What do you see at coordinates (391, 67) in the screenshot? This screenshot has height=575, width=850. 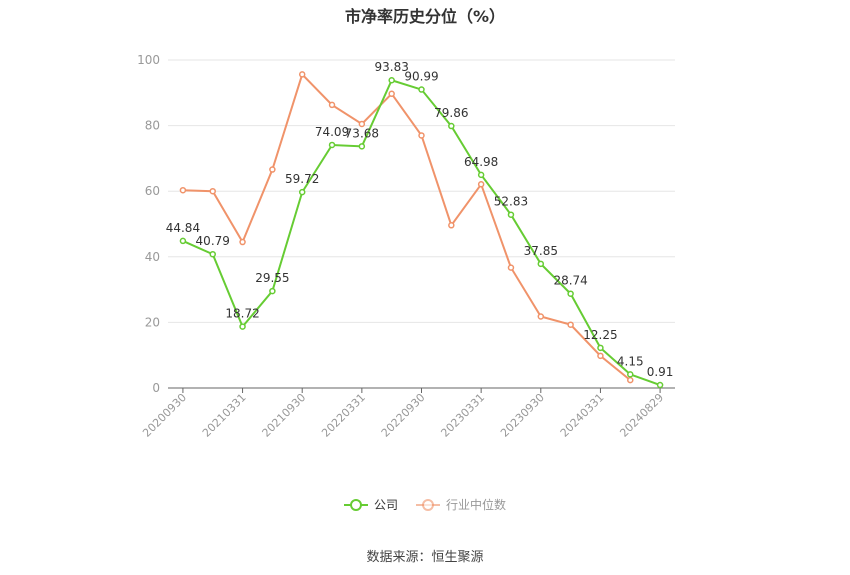 I see `data-label: 93.83` at bounding box center [391, 67].